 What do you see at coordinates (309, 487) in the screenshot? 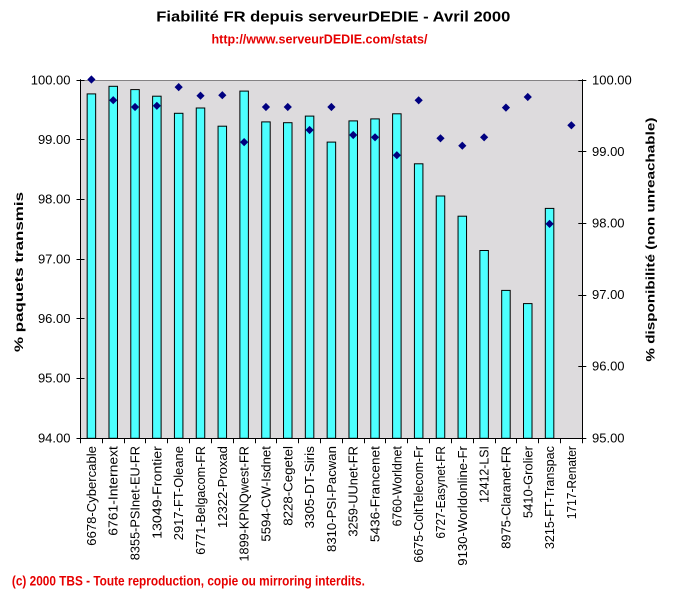
I see `svg-text: 3305-DT-Siris` at bounding box center [309, 487].